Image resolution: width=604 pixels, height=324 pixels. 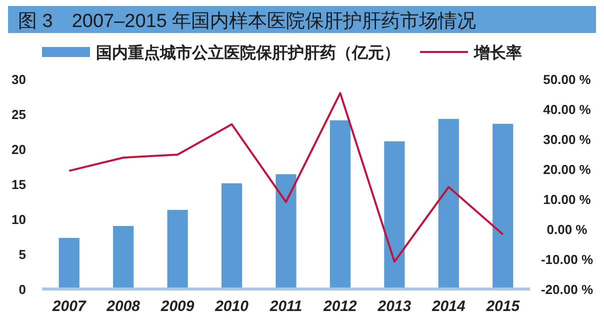 What do you see at coordinates (19, 114) in the screenshot?
I see `y-tick-label: 25` at bounding box center [19, 114].